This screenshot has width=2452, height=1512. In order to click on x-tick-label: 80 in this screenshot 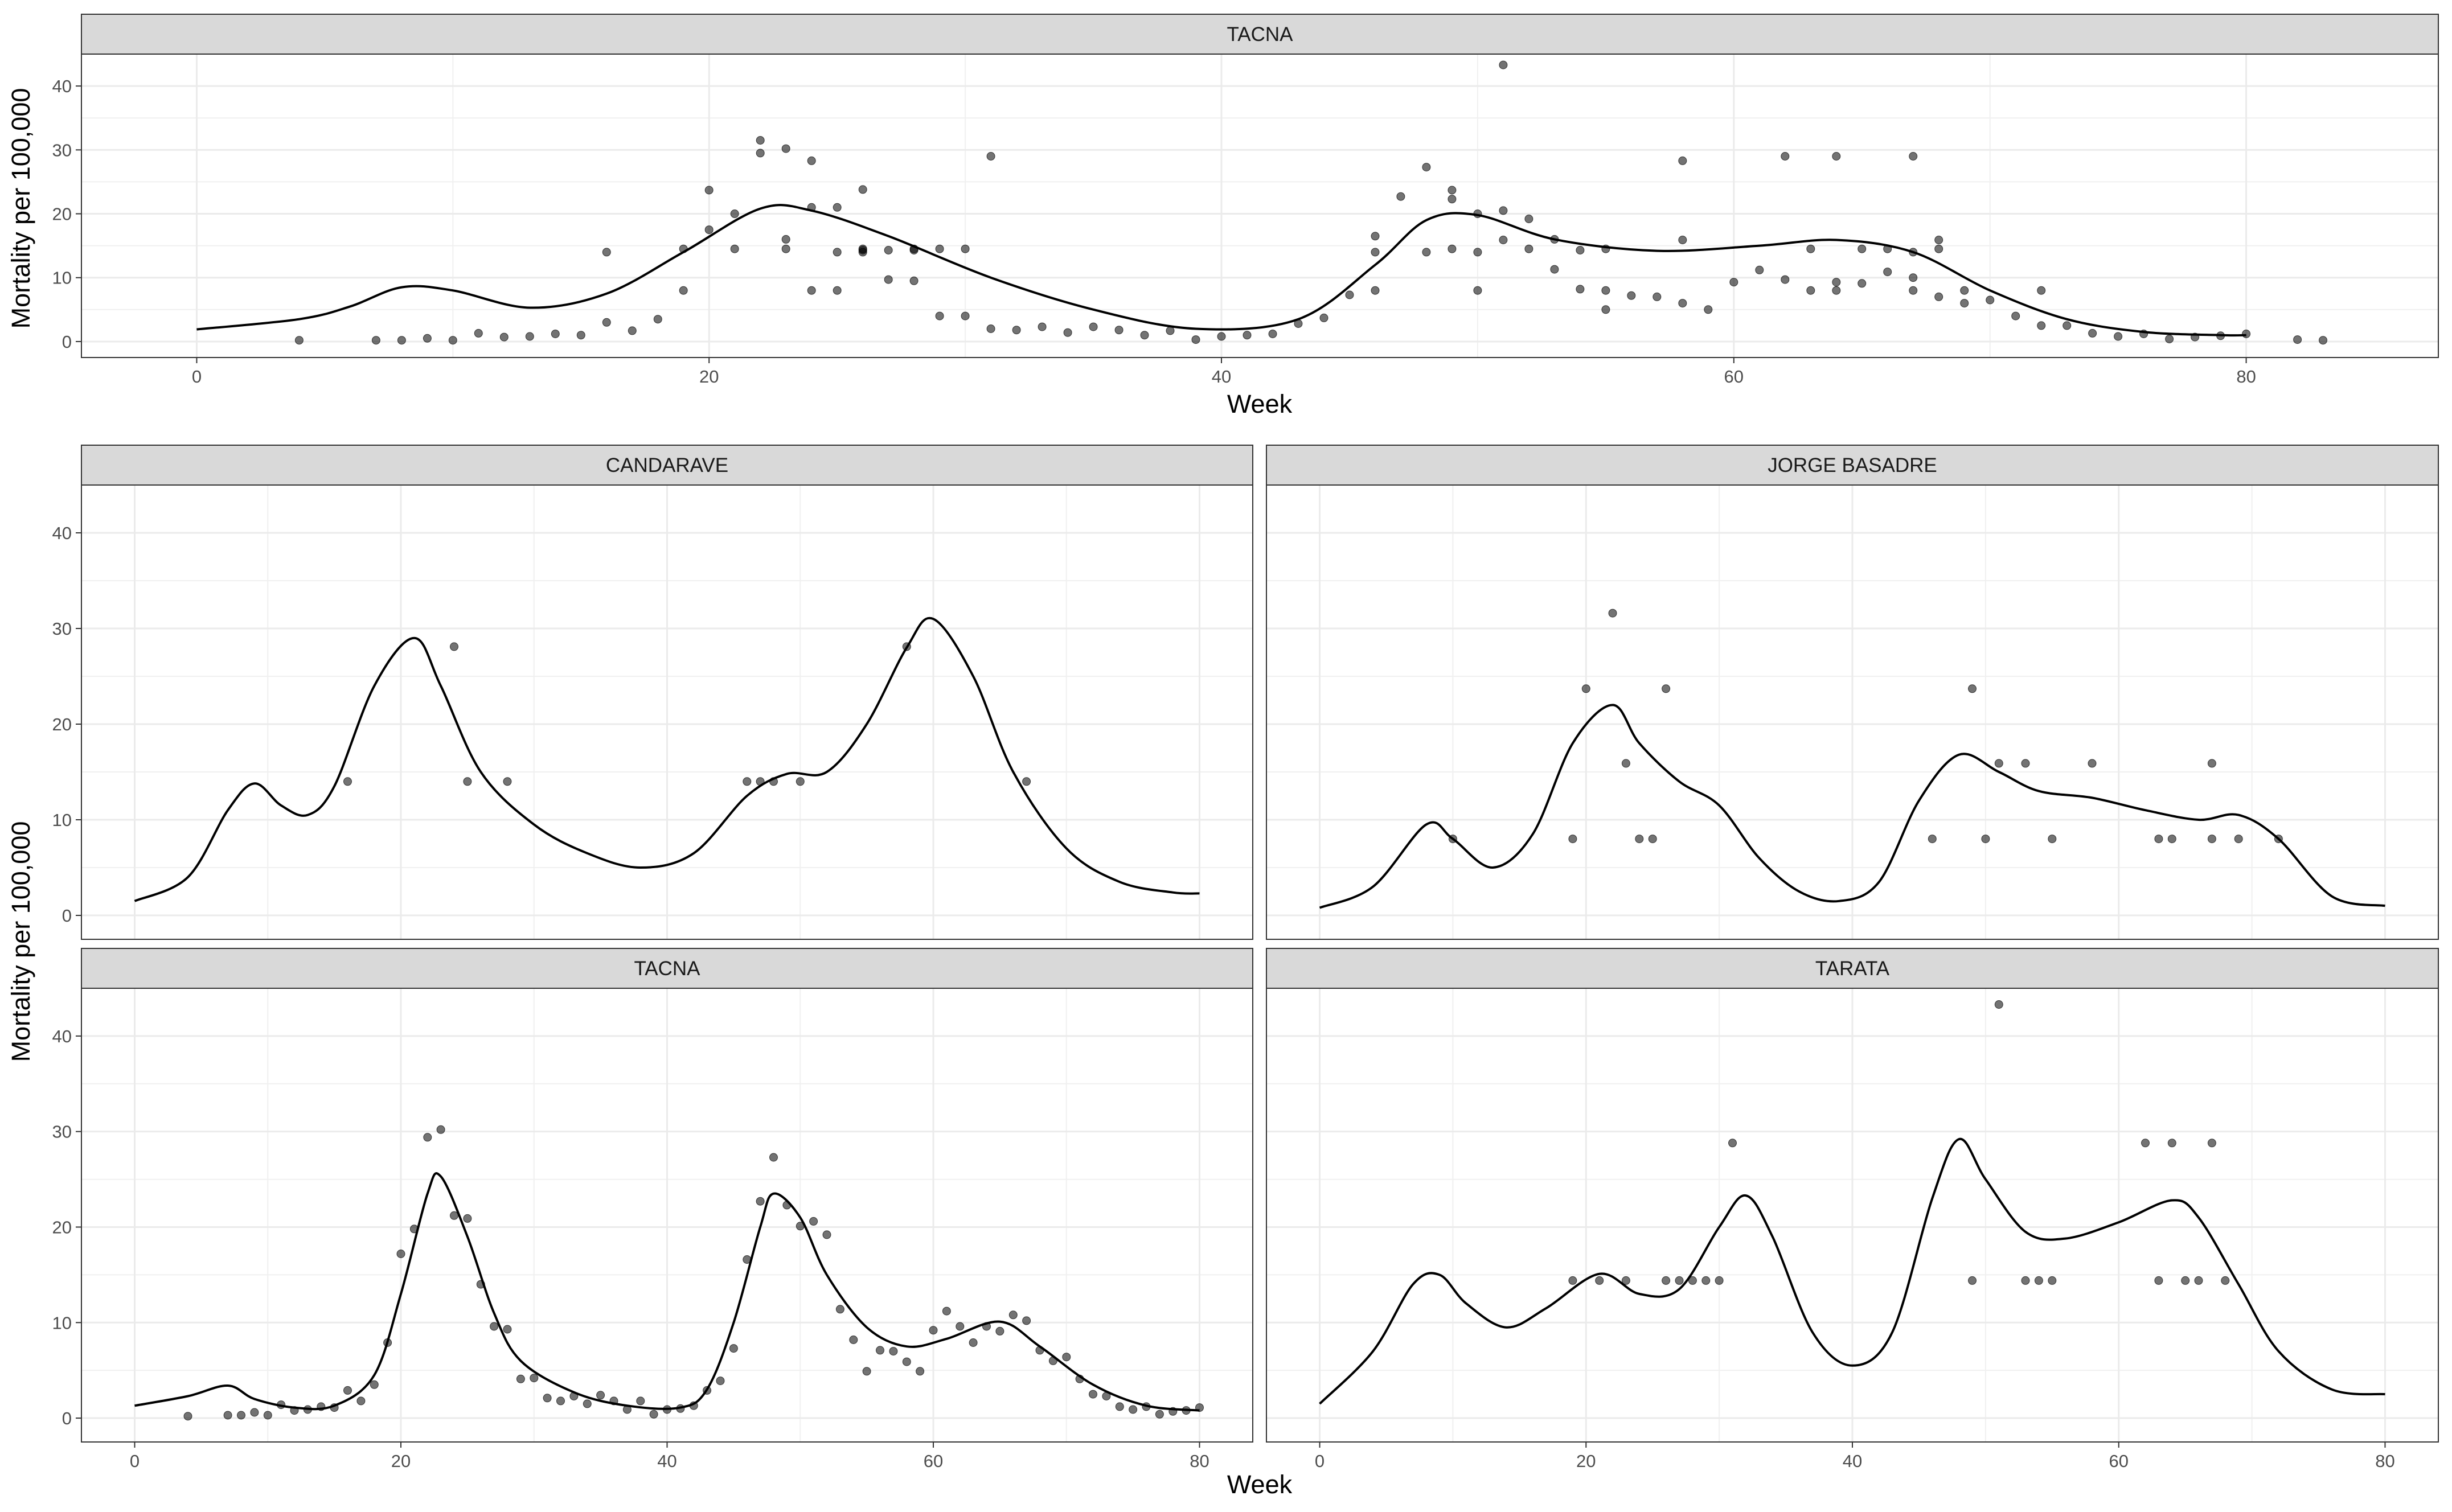, I will do `click(2384, 1461)`.